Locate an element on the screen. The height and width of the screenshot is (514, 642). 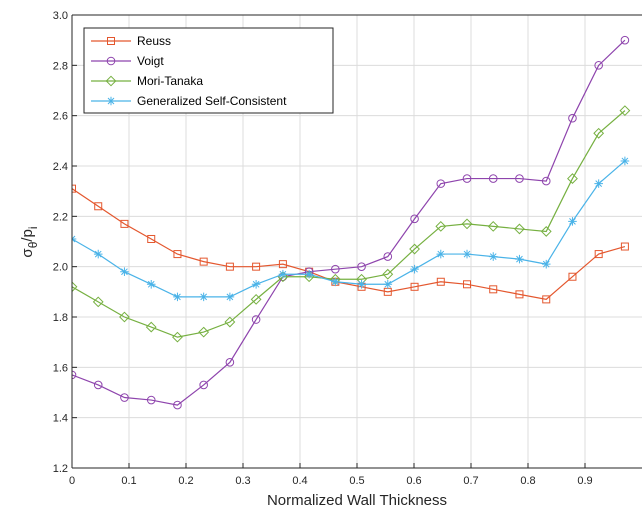
y-tick-label: 1.6 is located at coordinates (60, 368).